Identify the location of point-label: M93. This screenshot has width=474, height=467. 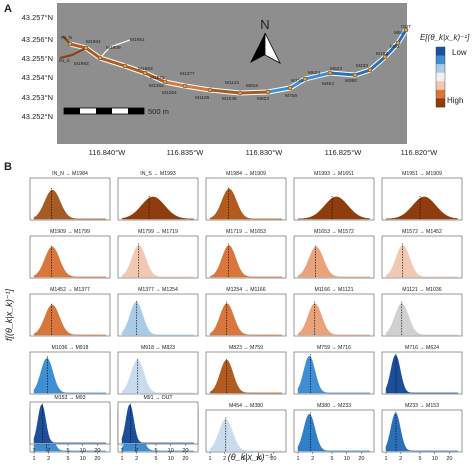
(395, 47).